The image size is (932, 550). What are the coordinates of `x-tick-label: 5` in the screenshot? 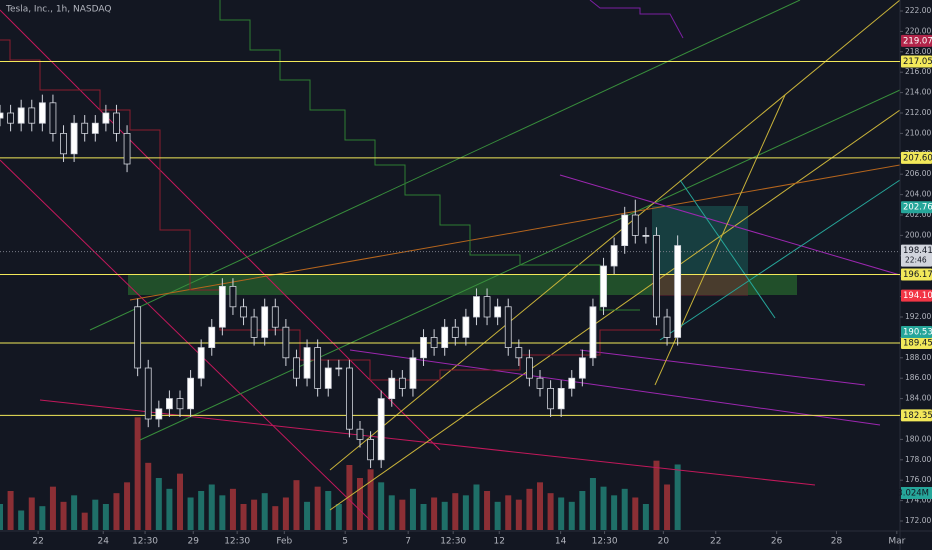 It's located at (345, 542).